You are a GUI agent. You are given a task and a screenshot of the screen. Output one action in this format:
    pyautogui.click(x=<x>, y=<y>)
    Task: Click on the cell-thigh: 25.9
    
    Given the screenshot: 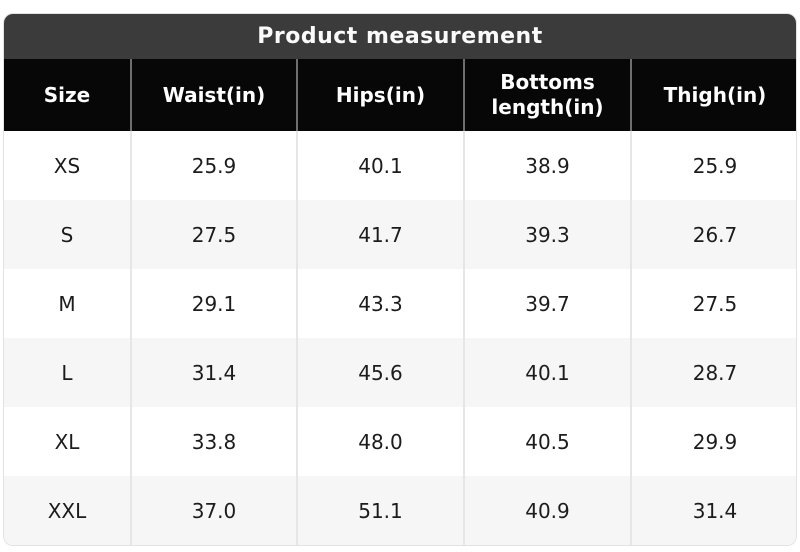 What is the action you would take?
    pyautogui.click(x=713, y=165)
    